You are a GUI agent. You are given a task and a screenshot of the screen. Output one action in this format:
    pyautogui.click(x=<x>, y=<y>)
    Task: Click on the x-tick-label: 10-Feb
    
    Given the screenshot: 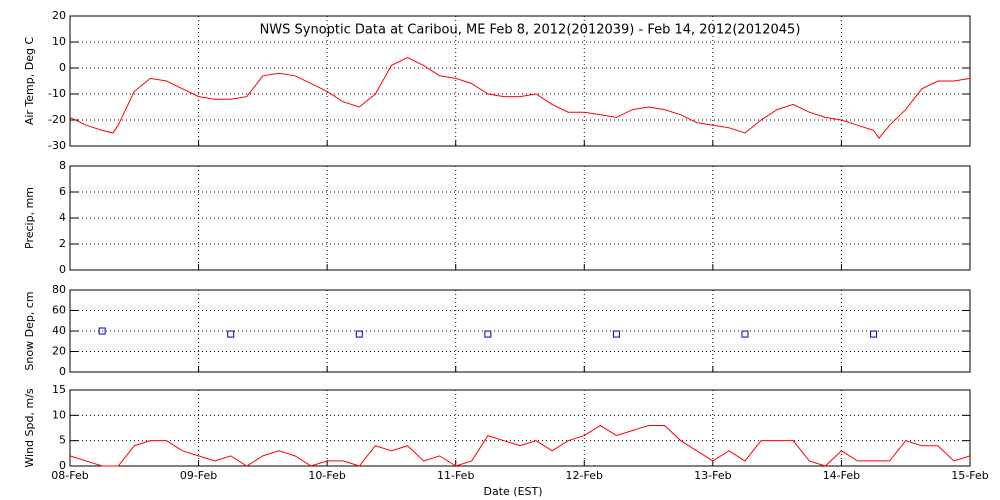 What is the action you would take?
    pyautogui.click(x=326, y=475)
    